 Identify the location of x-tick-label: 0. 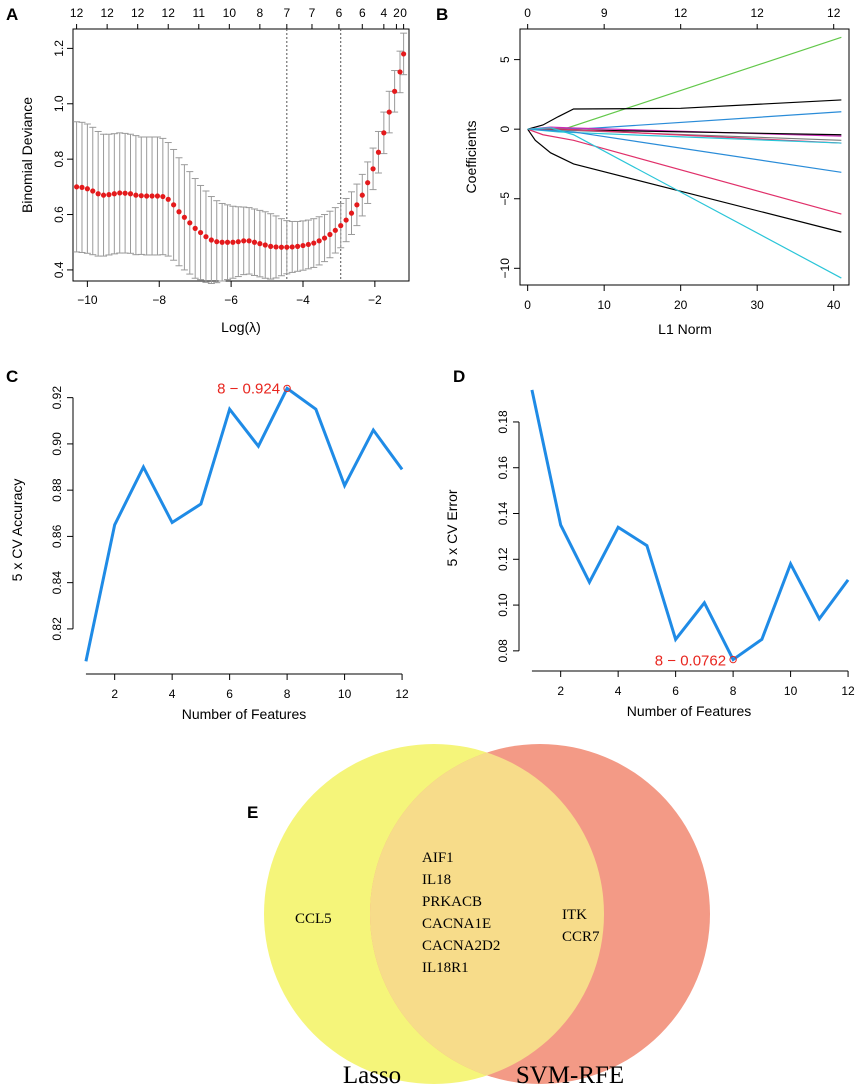
(527, 305).